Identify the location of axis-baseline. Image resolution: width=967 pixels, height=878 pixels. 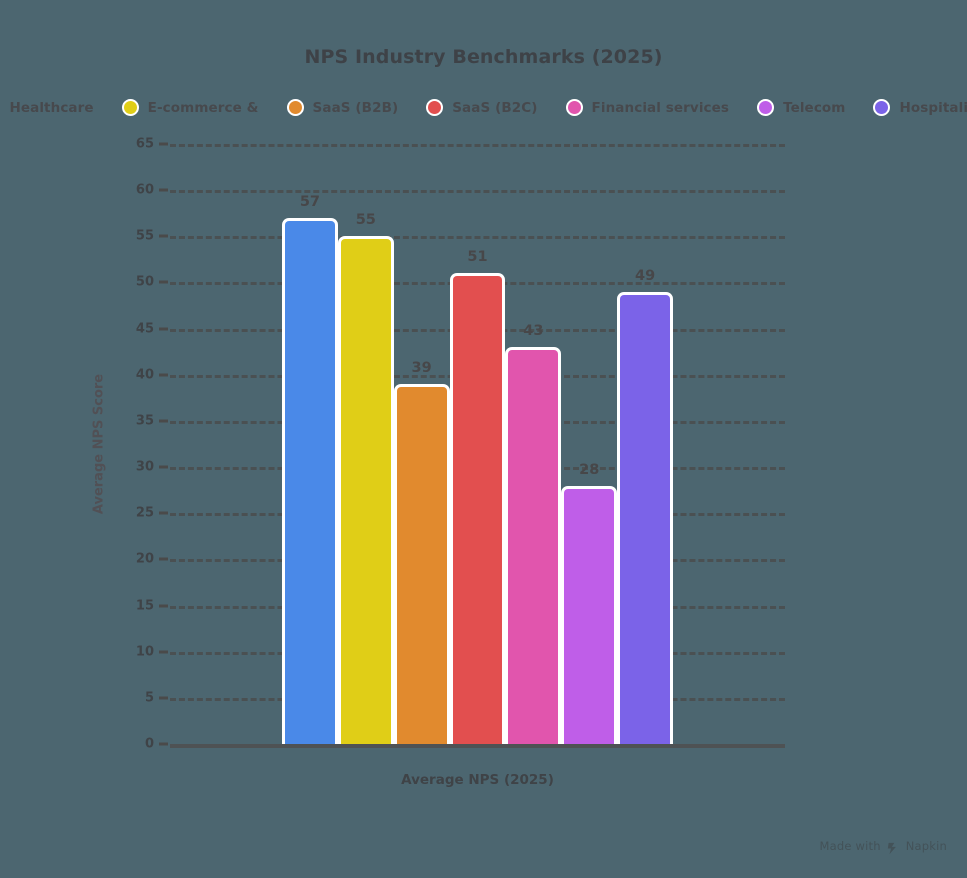
(477, 746).